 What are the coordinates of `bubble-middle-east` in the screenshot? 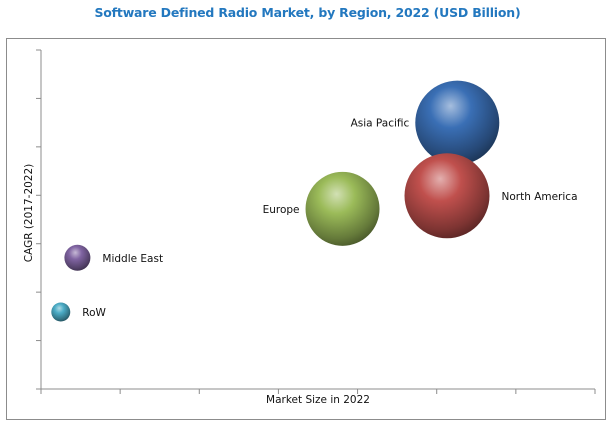 It's located at (77, 257).